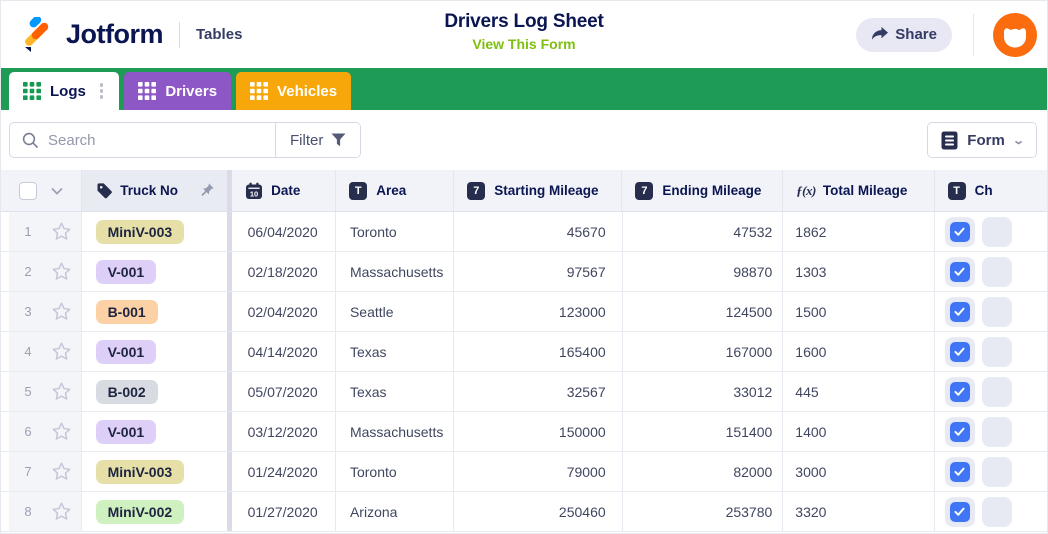  I want to click on total-mileage-cell: 1862, so click(859, 231).